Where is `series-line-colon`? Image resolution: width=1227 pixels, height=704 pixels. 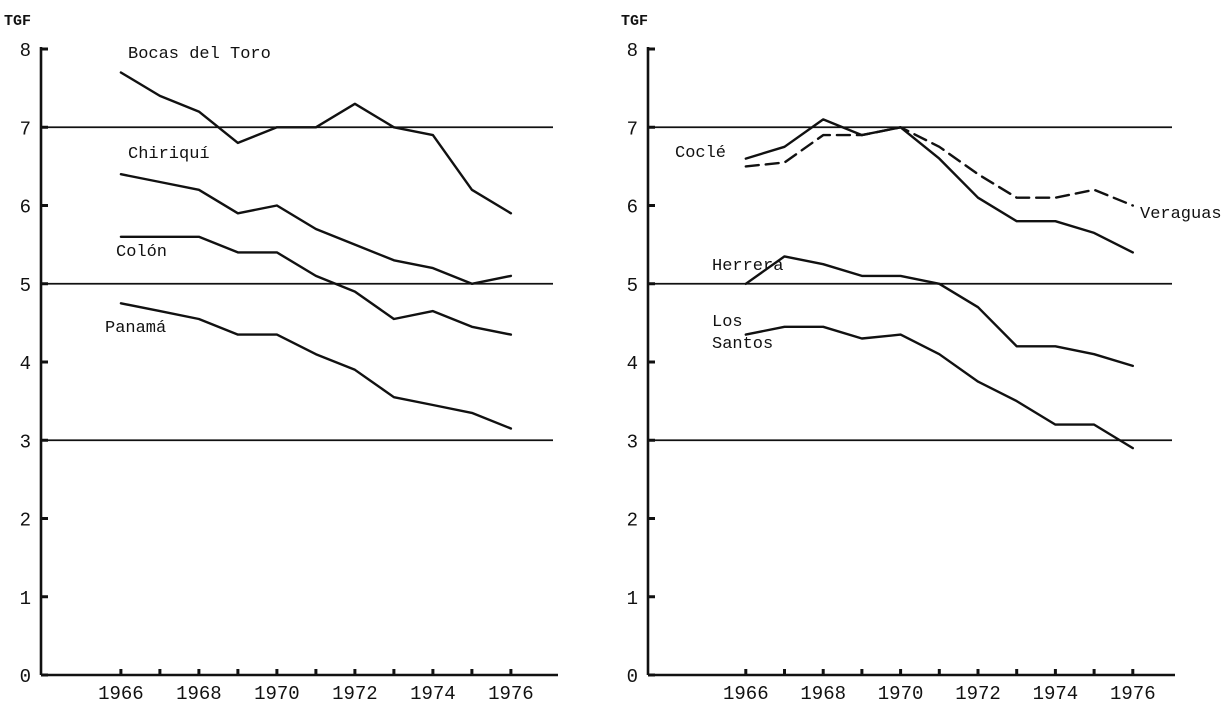
series-line-colon is located at coordinates (316, 285).